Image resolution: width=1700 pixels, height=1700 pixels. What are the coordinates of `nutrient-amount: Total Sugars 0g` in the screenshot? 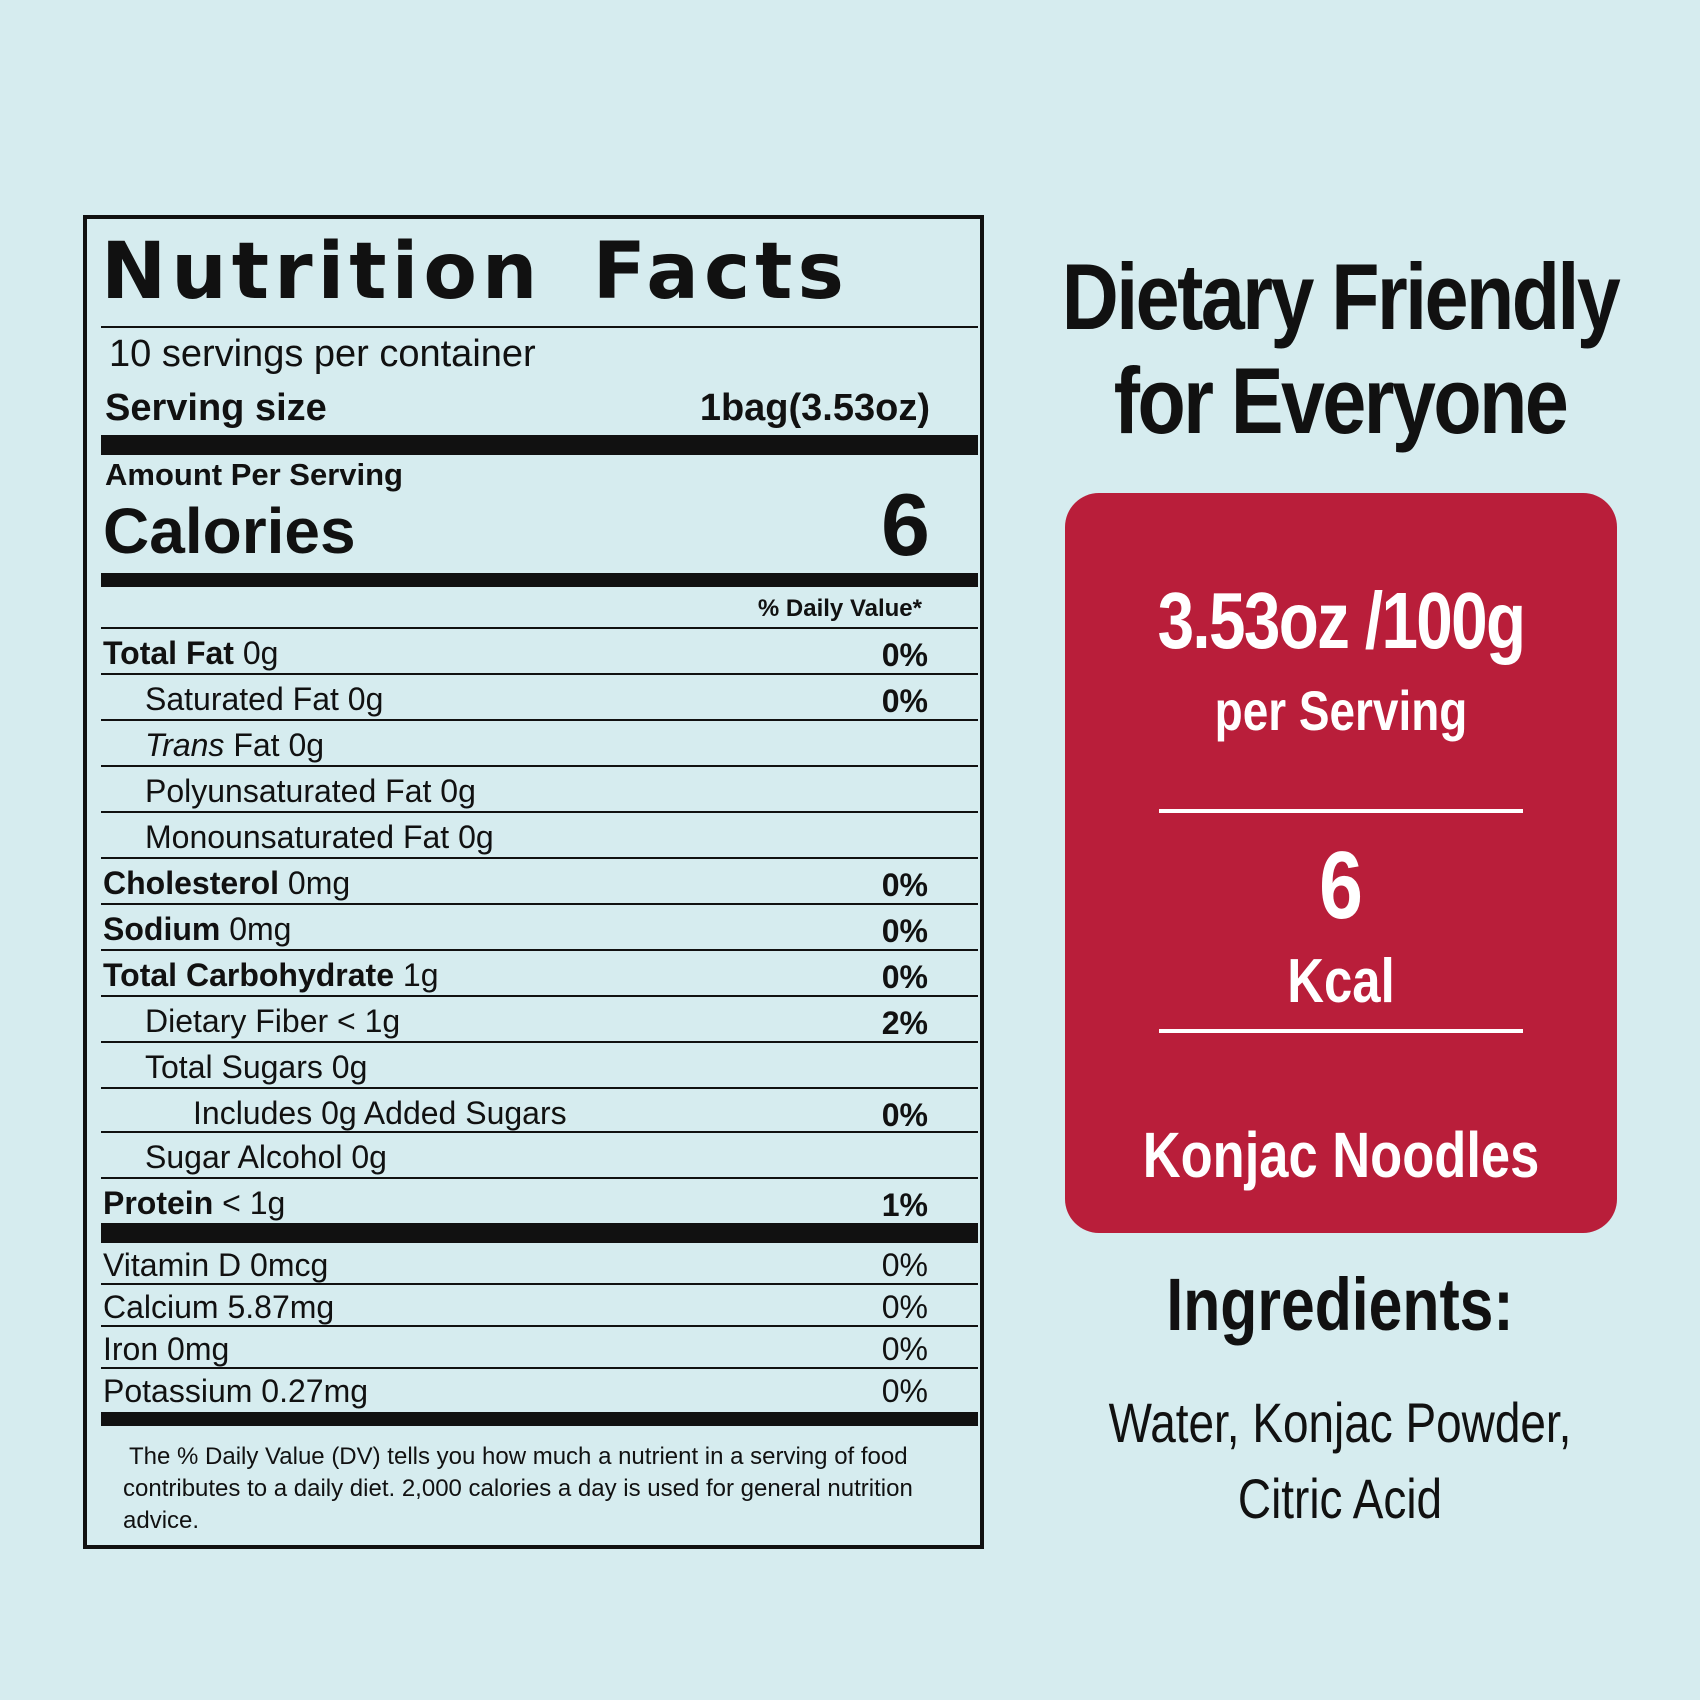 It's located at (256, 1067).